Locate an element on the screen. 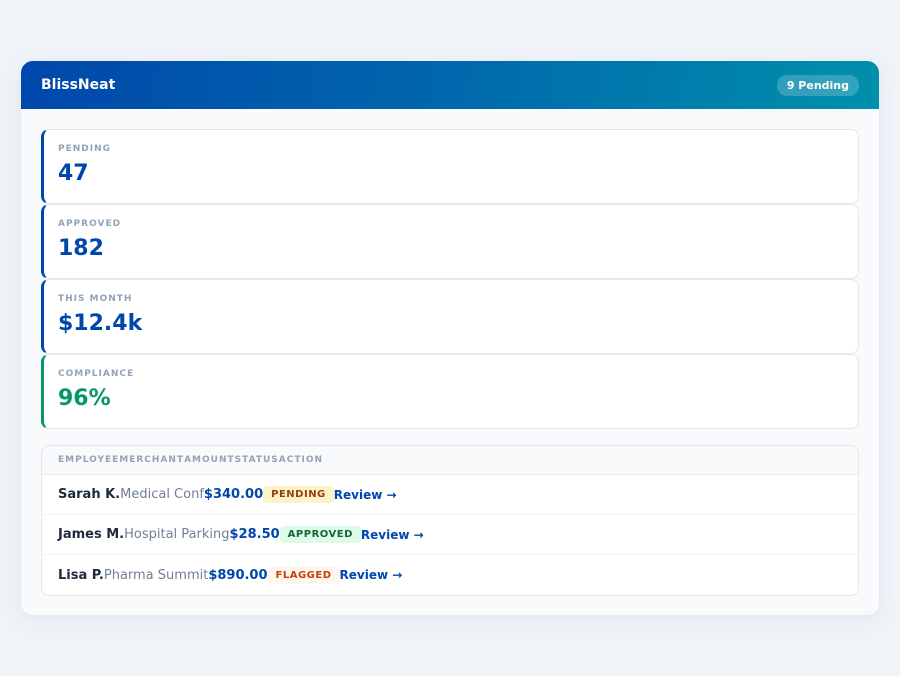 The height and width of the screenshot is (676, 900). stat-card-approved: APPROVED 182 is located at coordinates (450, 241).